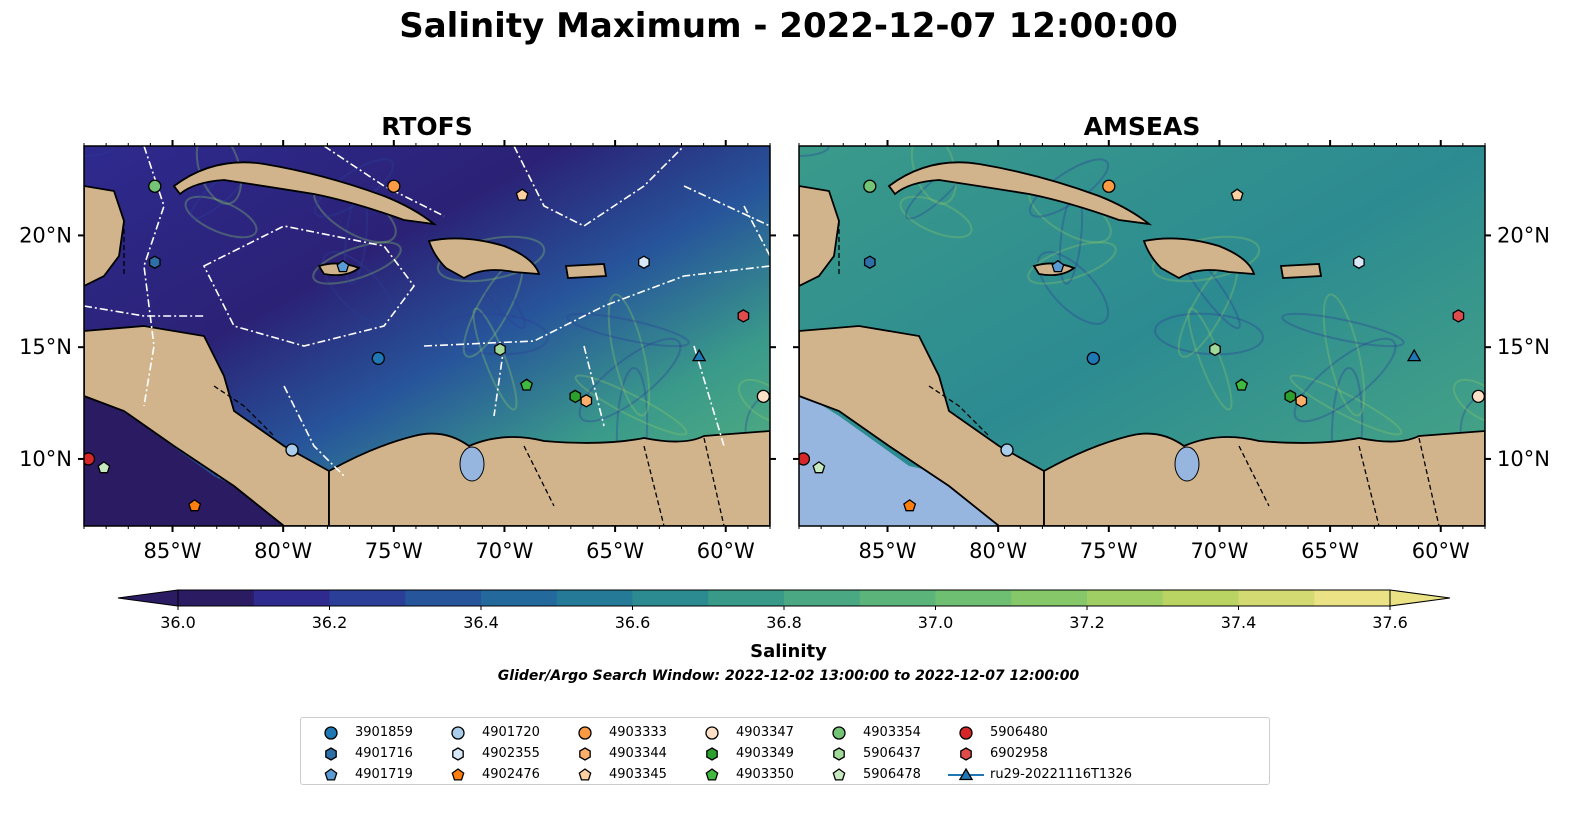 The height and width of the screenshot is (827, 1577). What do you see at coordinates (788, 26) in the screenshot?
I see `figure-title: Salinity Maximum - 2022-12-07 12:00:00` at bounding box center [788, 26].